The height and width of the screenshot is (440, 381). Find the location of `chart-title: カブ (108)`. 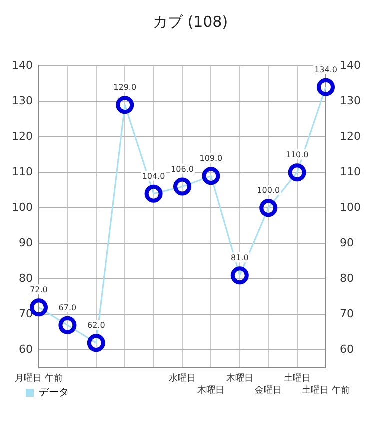

chart-title: カブ (108) is located at coordinates (190, 21).